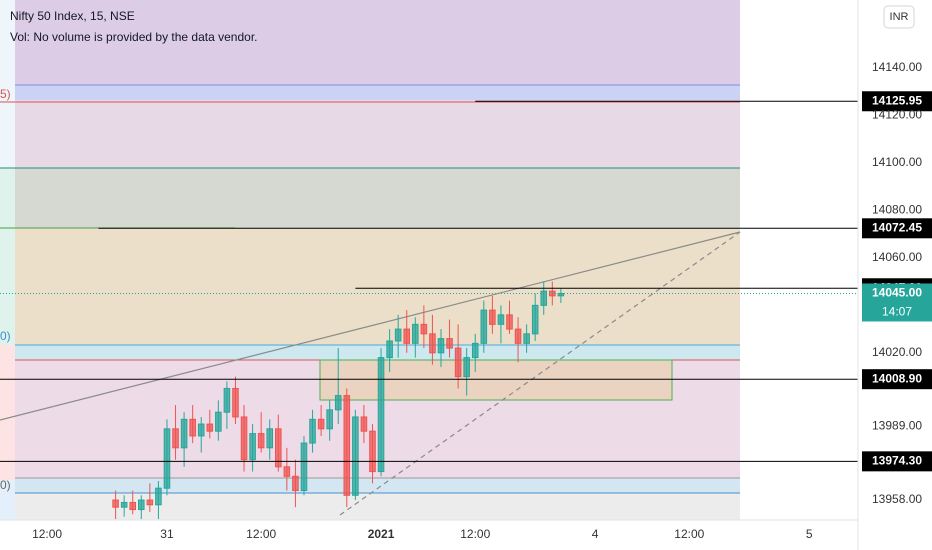 The width and height of the screenshot is (932, 550). What do you see at coordinates (5, 94) in the screenshot?
I see `edge-label: 5)` at bounding box center [5, 94].